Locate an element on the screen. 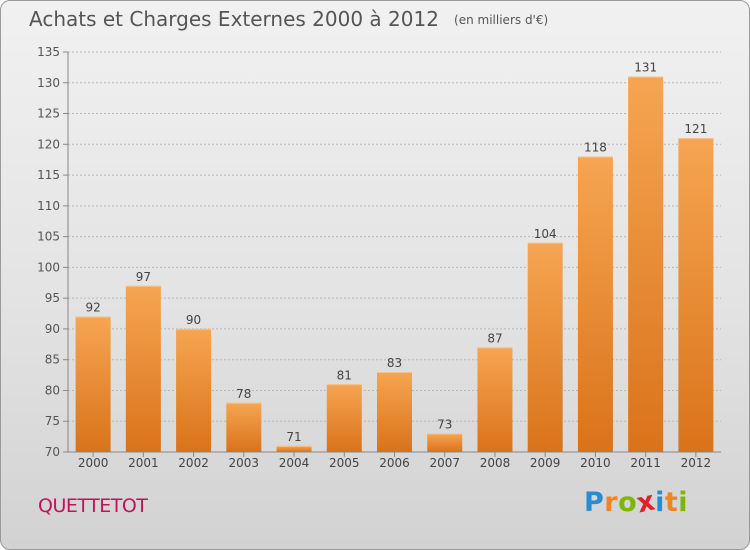 This screenshot has height=550, width=750. value-label: 131 is located at coordinates (645, 68).